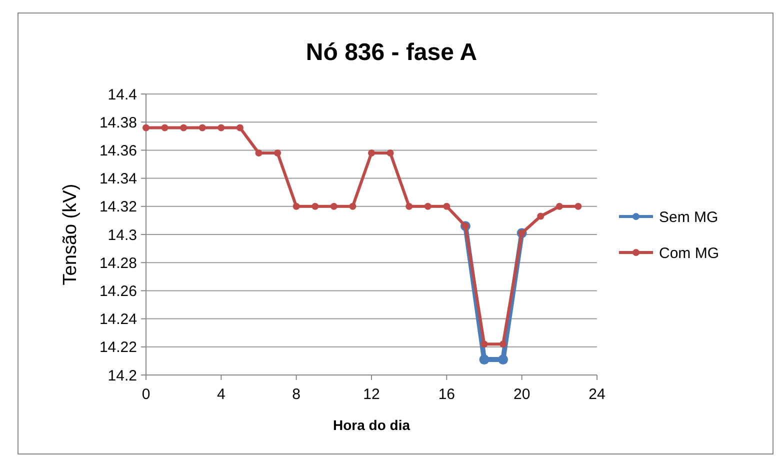 Image resolution: width=783 pixels, height=463 pixels. What do you see at coordinates (118, 263) in the screenshot?
I see `y-tick-label: 14.28` at bounding box center [118, 263].